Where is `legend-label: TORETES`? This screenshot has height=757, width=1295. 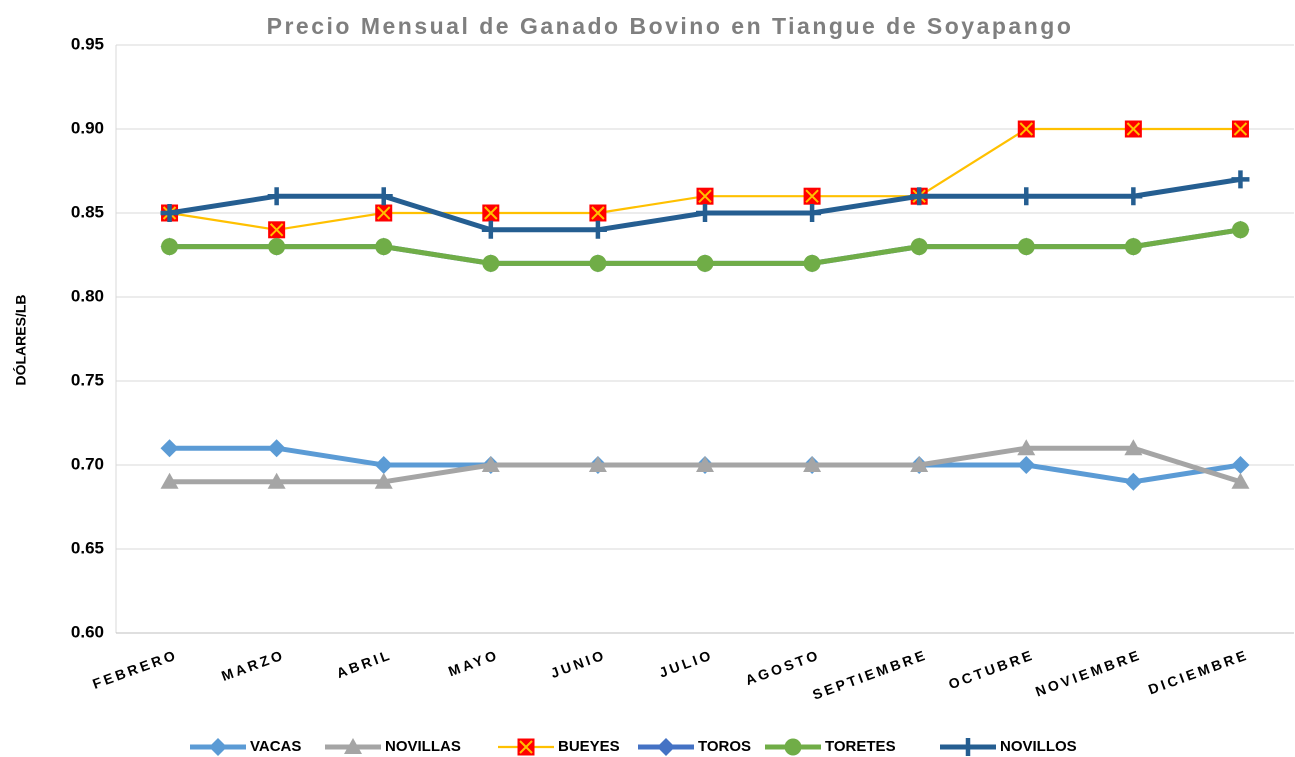
legend-label: TORETES is located at coordinates (860, 746).